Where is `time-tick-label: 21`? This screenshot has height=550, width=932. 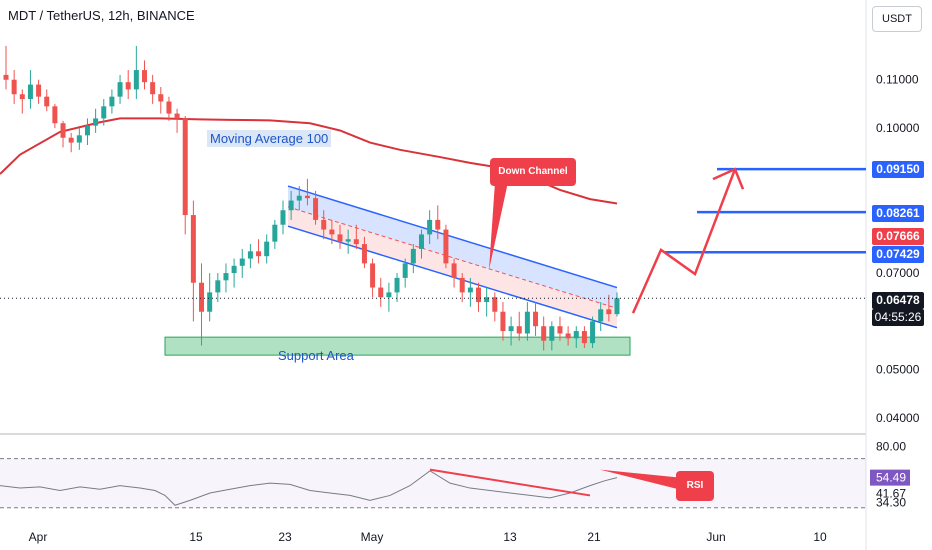
time-tick-label: 21 is located at coordinates (594, 537).